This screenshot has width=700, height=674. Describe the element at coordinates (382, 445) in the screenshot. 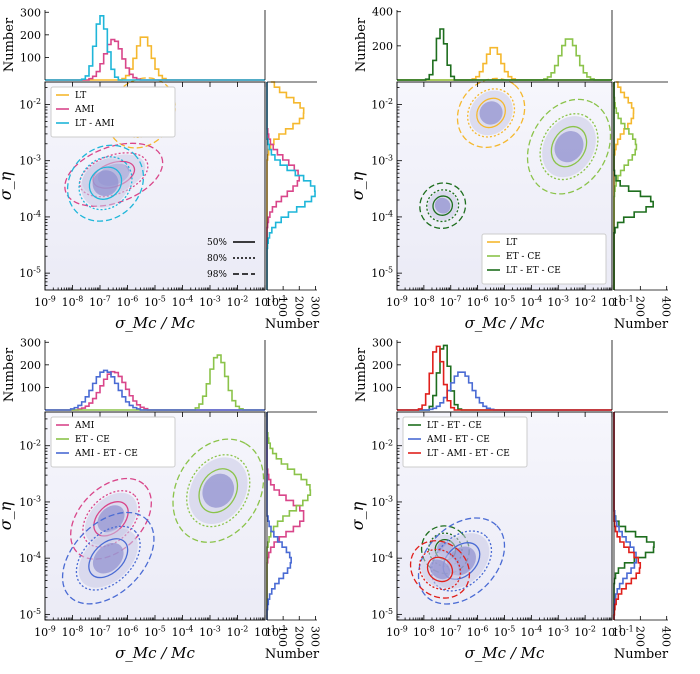

I see `y-tick-label: 10⁻²` at that location.